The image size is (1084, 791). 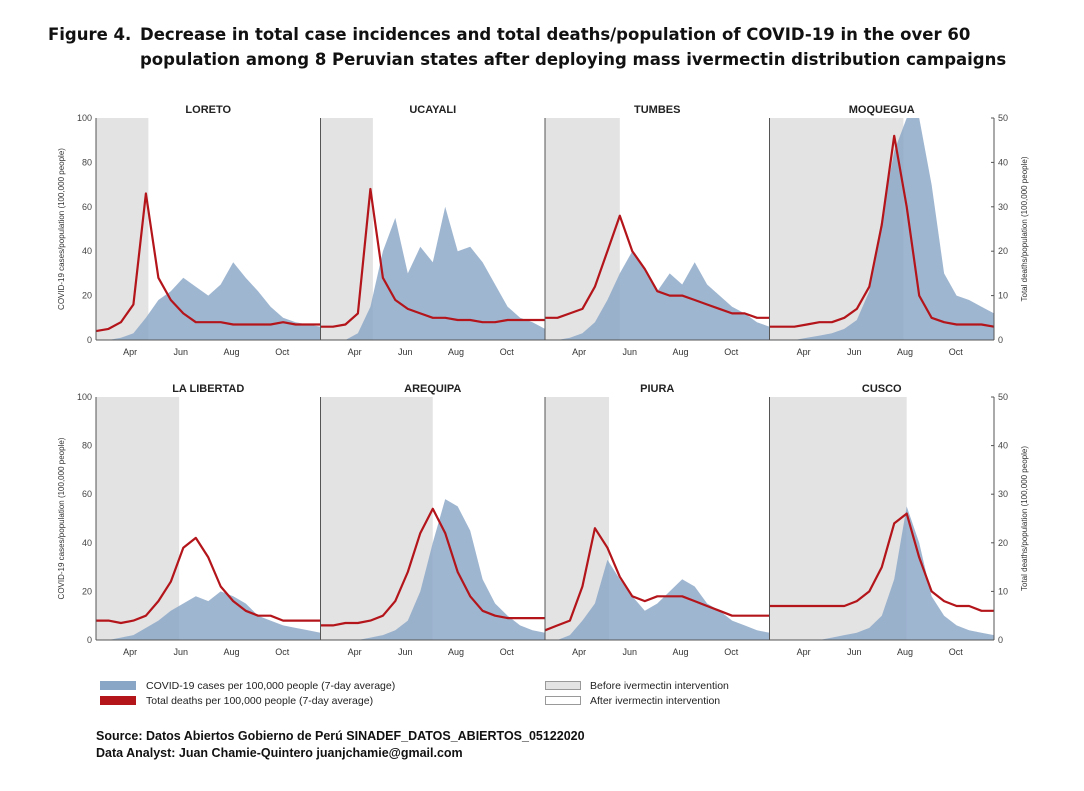 What do you see at coordinates (854, 652) in the screenshot?
I see `x-tick-cusco-jun: Jun` at bounding box center [854, 652].